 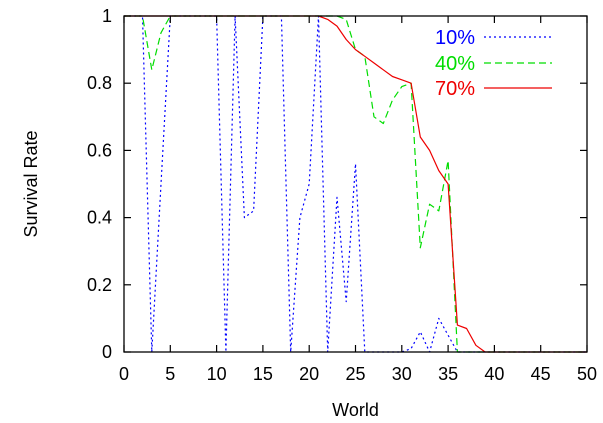 What do you see at coordinates (170, 374) in the screenshot?
I see `x-tick-label: 5` at bounding box center [170, 374].